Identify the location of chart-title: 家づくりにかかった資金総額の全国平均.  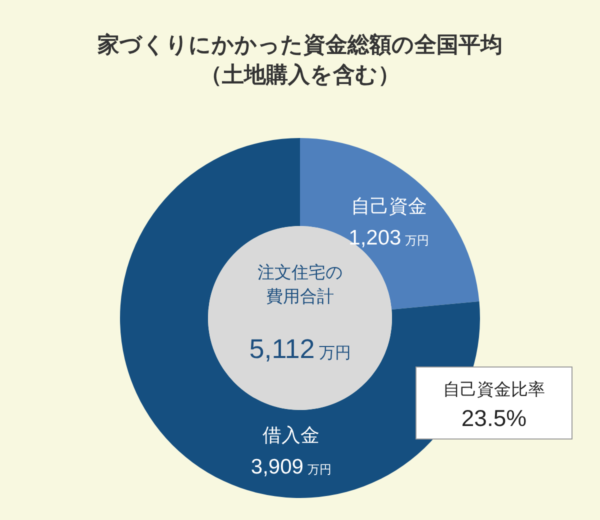
(299, 44).